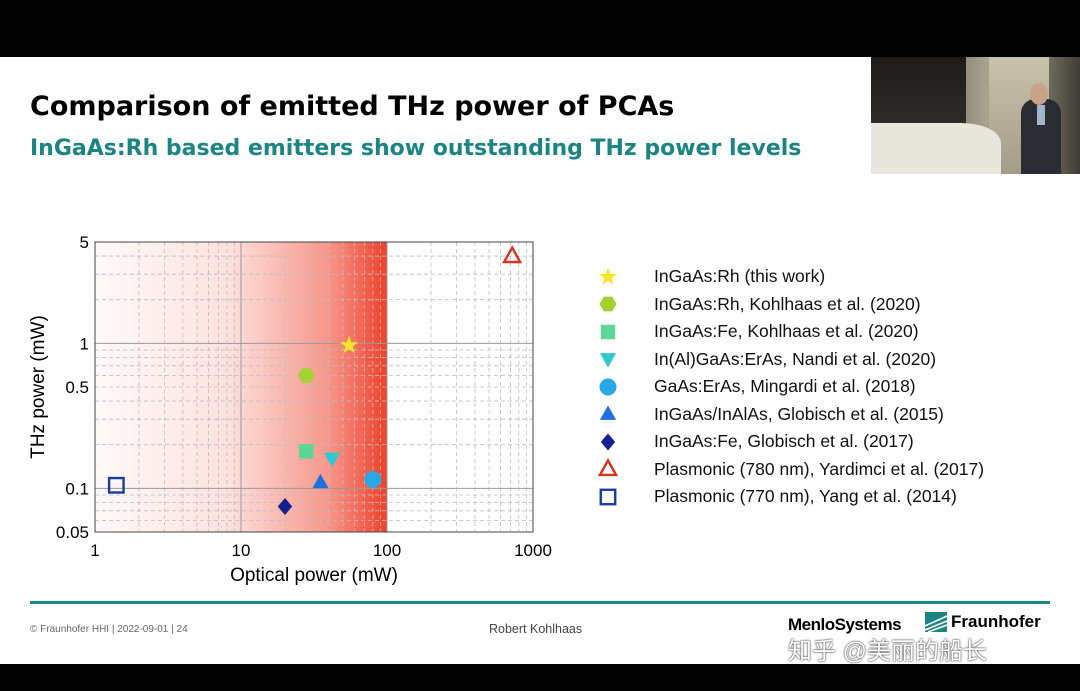 Image resolution: width=1080 pixels, height=691 pixels. I want to click on legend-item: InGaAs:Rh, Kohlhaas et al. (2020), so click(786, 305).